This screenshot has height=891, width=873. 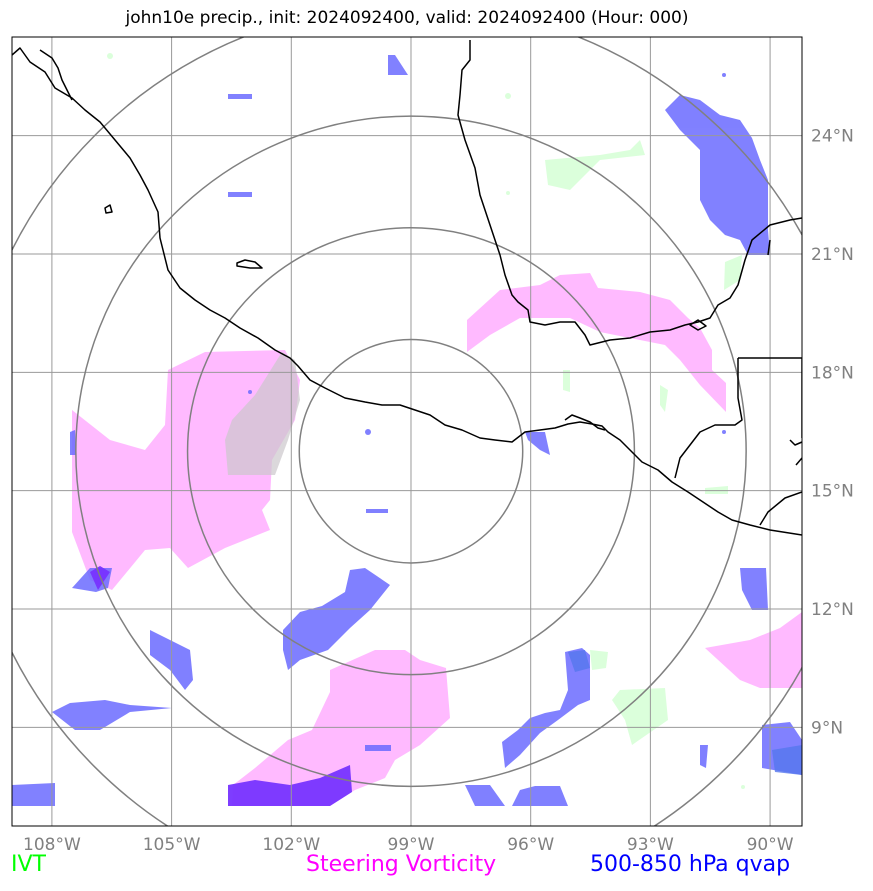 What do you see at coordinates (530, 845) in the screenshot?
I see `lon-tick-label: 96°W` at bounding box center [530, 845].